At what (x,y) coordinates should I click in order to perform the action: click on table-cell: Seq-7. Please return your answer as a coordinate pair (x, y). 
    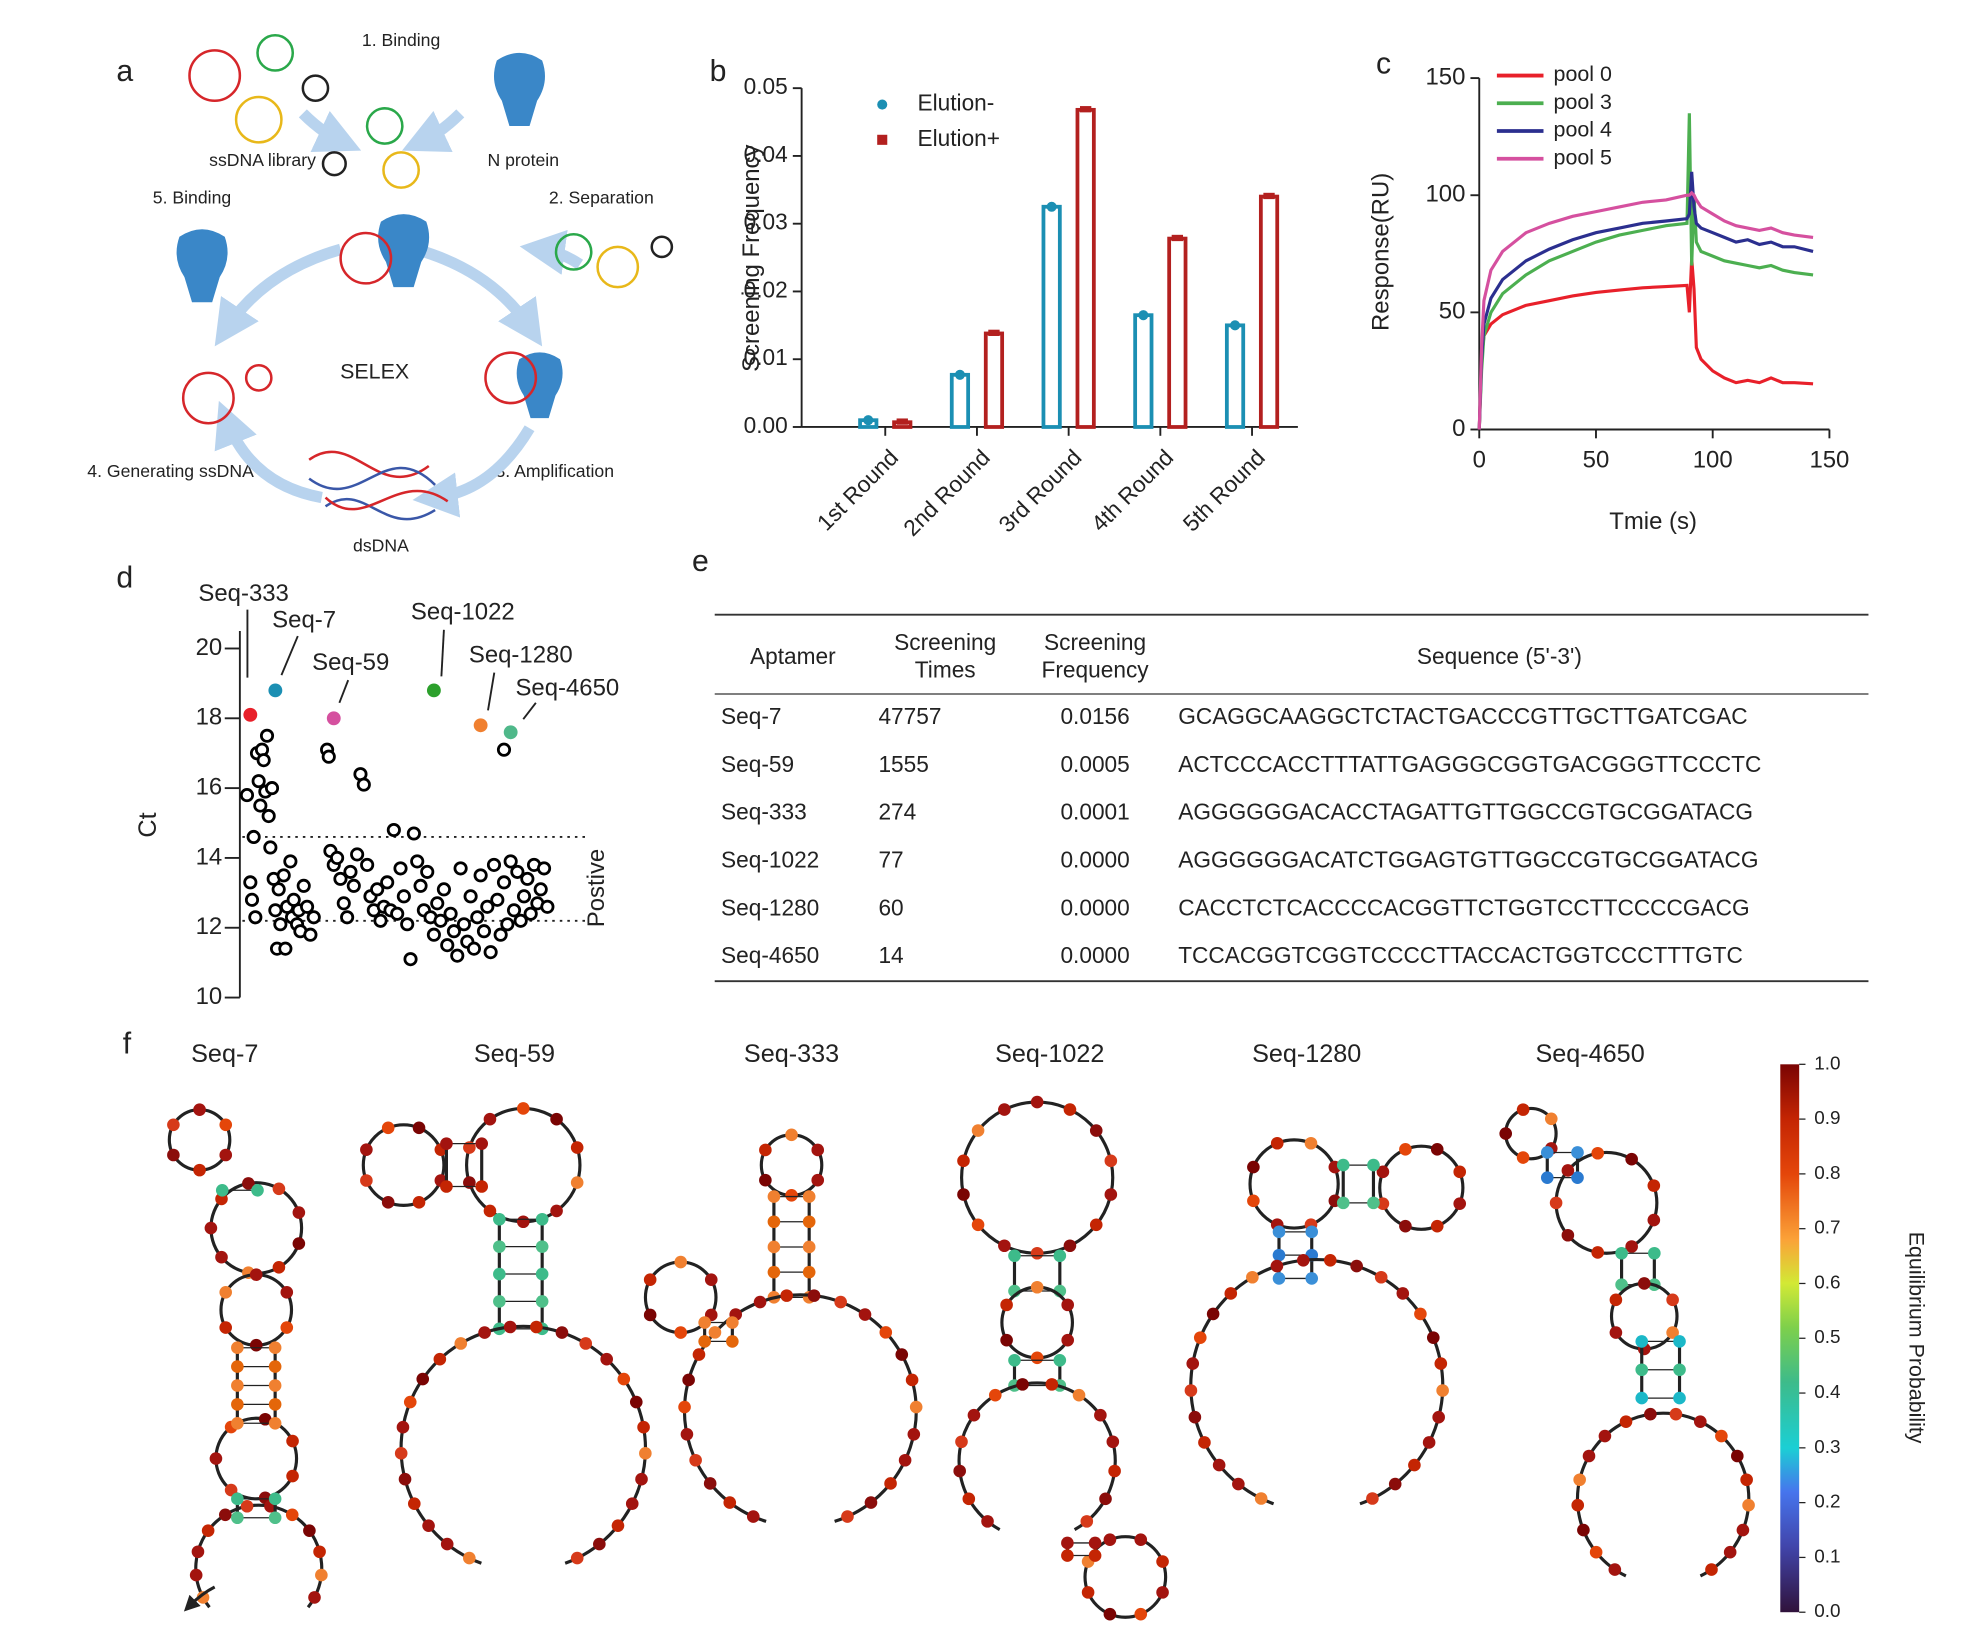
    Looking at the image, I should click on (751, 716).